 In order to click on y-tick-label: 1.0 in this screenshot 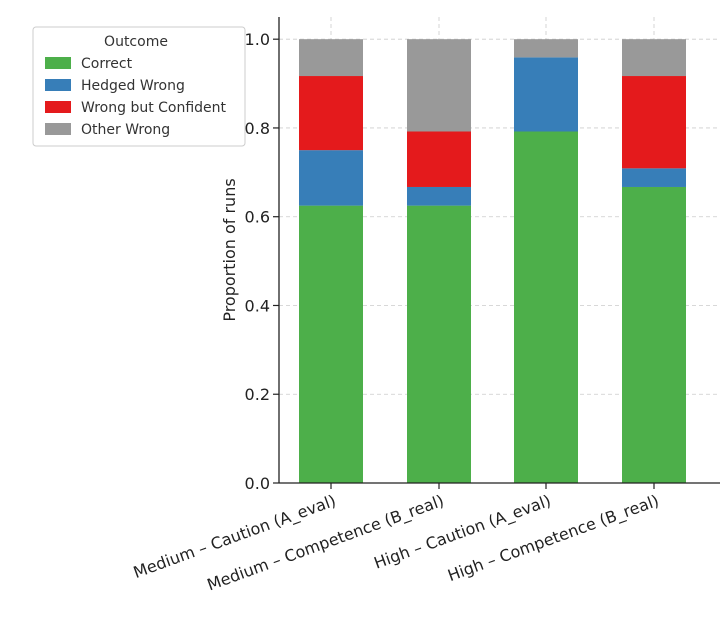, I will do `click(257, 39)`.